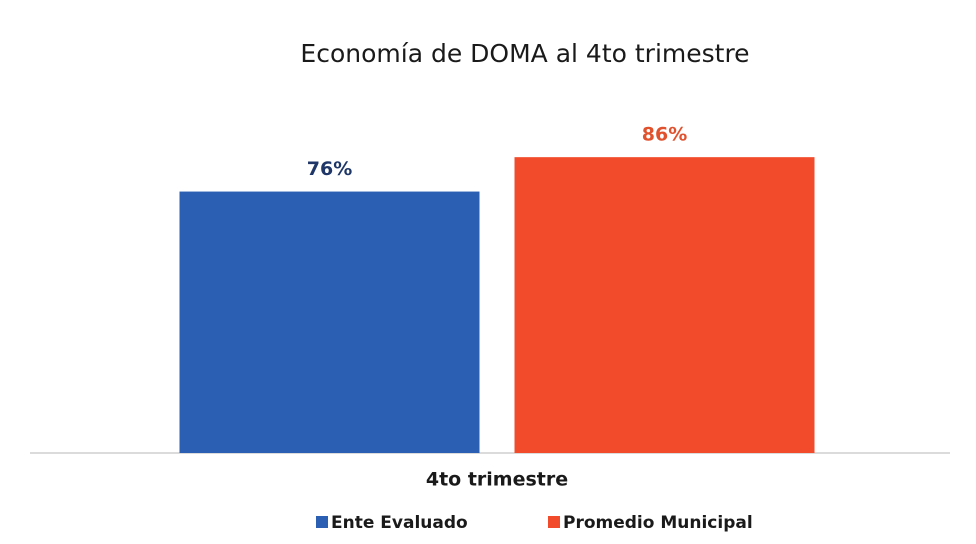  Describe the element at coordinates (497, 480) in the screenshot. I see `x-tick-label: 4to trimestre` at that location.